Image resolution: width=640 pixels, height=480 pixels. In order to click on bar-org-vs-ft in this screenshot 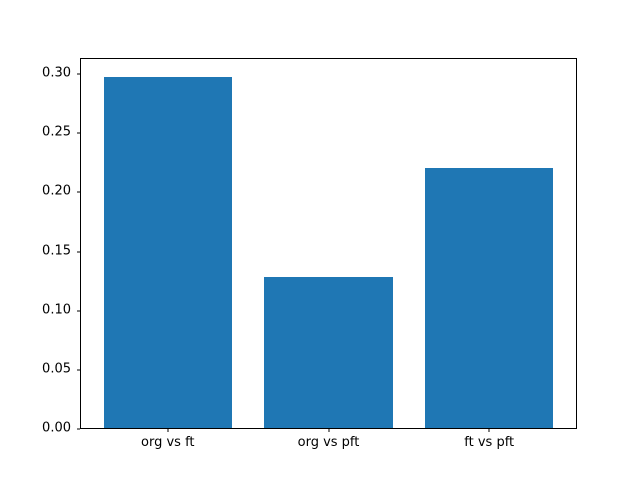, I will do `click(168, 252)`.